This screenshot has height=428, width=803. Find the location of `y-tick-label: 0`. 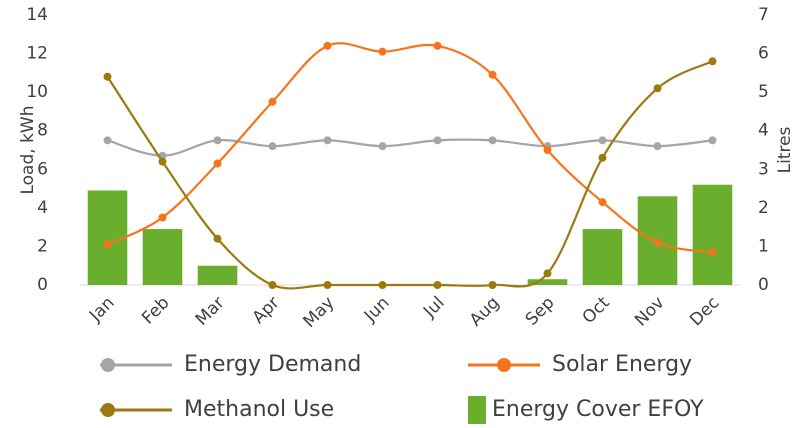

y-tick-label: 0 is located at coordinates (42, 285).